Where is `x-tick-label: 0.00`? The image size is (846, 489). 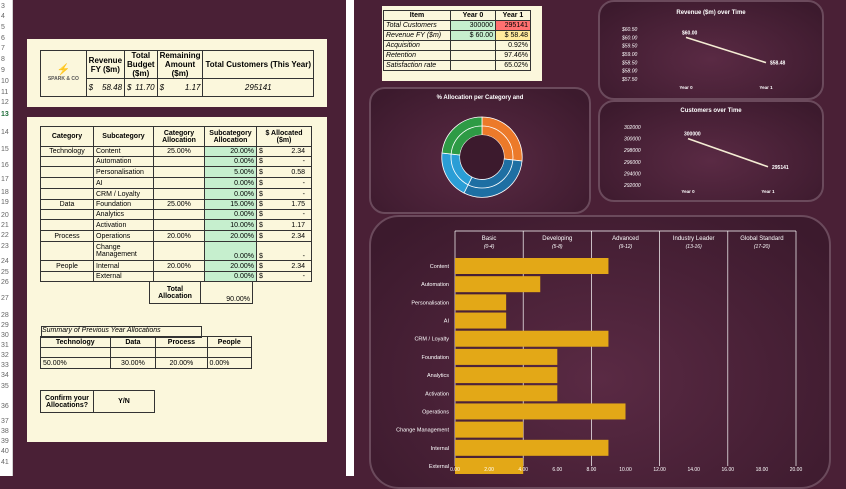
x-tick-label: 0.00 is located at coordinates (455, 470).